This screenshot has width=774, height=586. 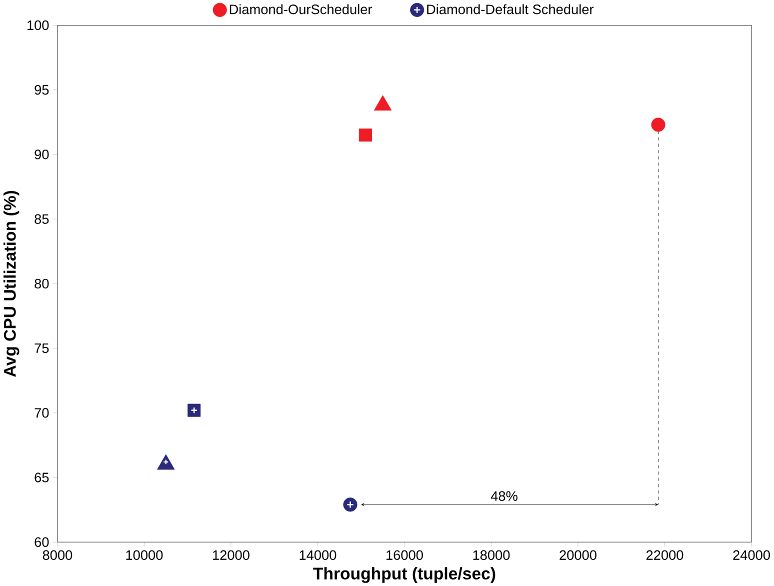 I want to click on x-tick-label: 16000, so click(x=404, y=555).